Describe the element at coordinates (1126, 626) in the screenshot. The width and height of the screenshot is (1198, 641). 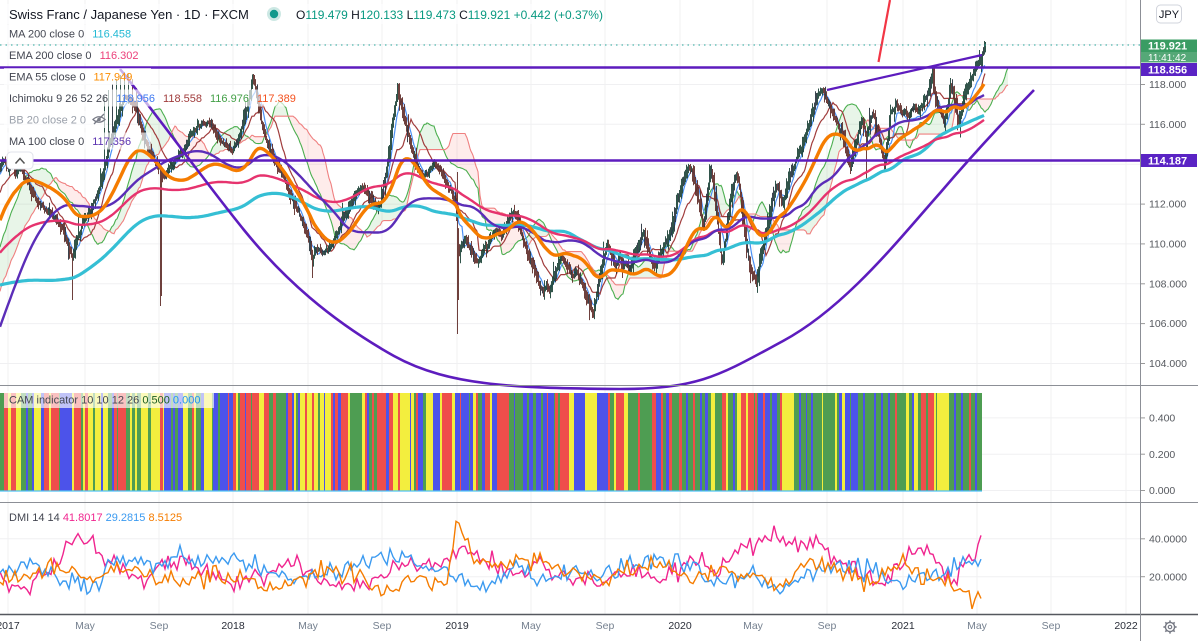
I see `svg-text: 2022` at that location.